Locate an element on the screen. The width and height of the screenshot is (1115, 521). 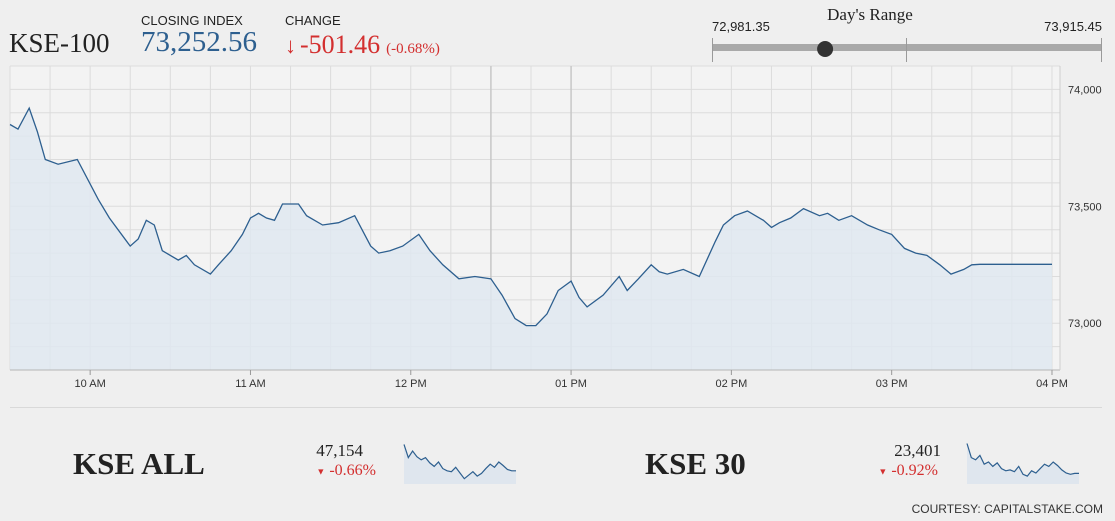
divider is located at coordinates (556, 407).